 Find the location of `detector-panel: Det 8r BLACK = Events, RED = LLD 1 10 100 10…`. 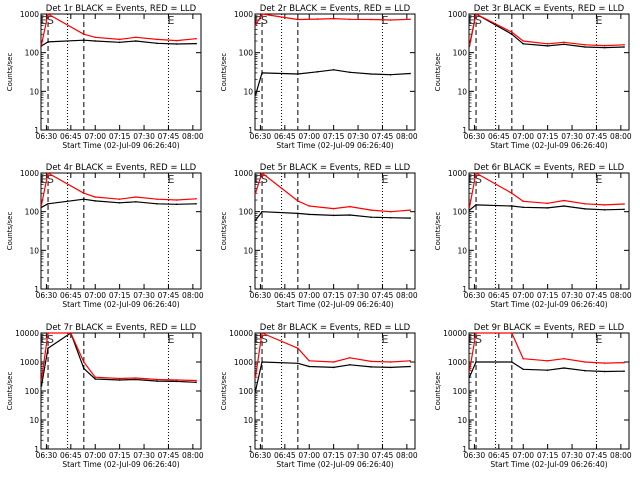

detector-panel: Det 8r BLACK = Events, RED = LLD 1 10 100 10… is located at coordinates (319, 396).